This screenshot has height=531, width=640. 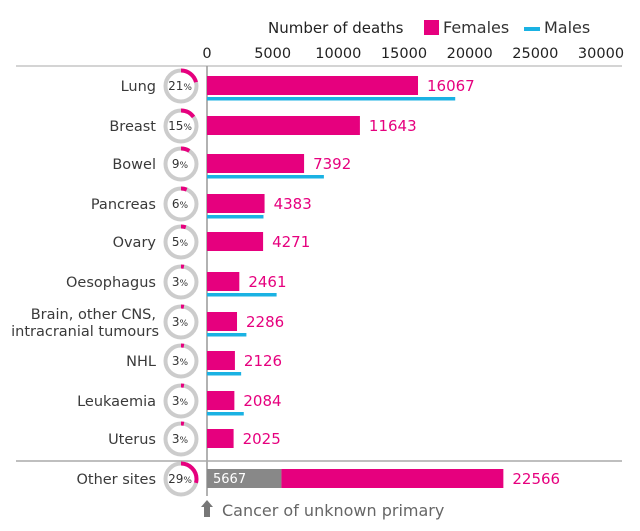 What do you see at coordinates (431, 27) in the screenshot?
I see `legend-females-swatch` at bounding box center [431, 27].